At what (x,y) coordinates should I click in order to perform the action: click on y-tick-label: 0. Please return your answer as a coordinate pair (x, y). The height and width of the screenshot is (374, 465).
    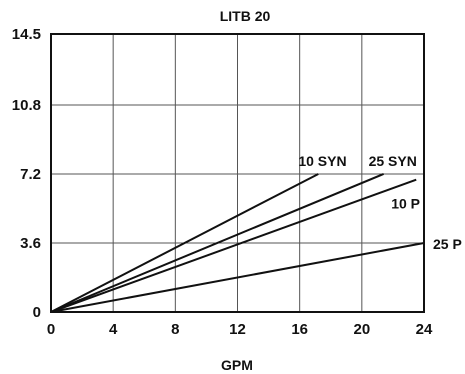
    Looking at the image, I should click on (37, 312).